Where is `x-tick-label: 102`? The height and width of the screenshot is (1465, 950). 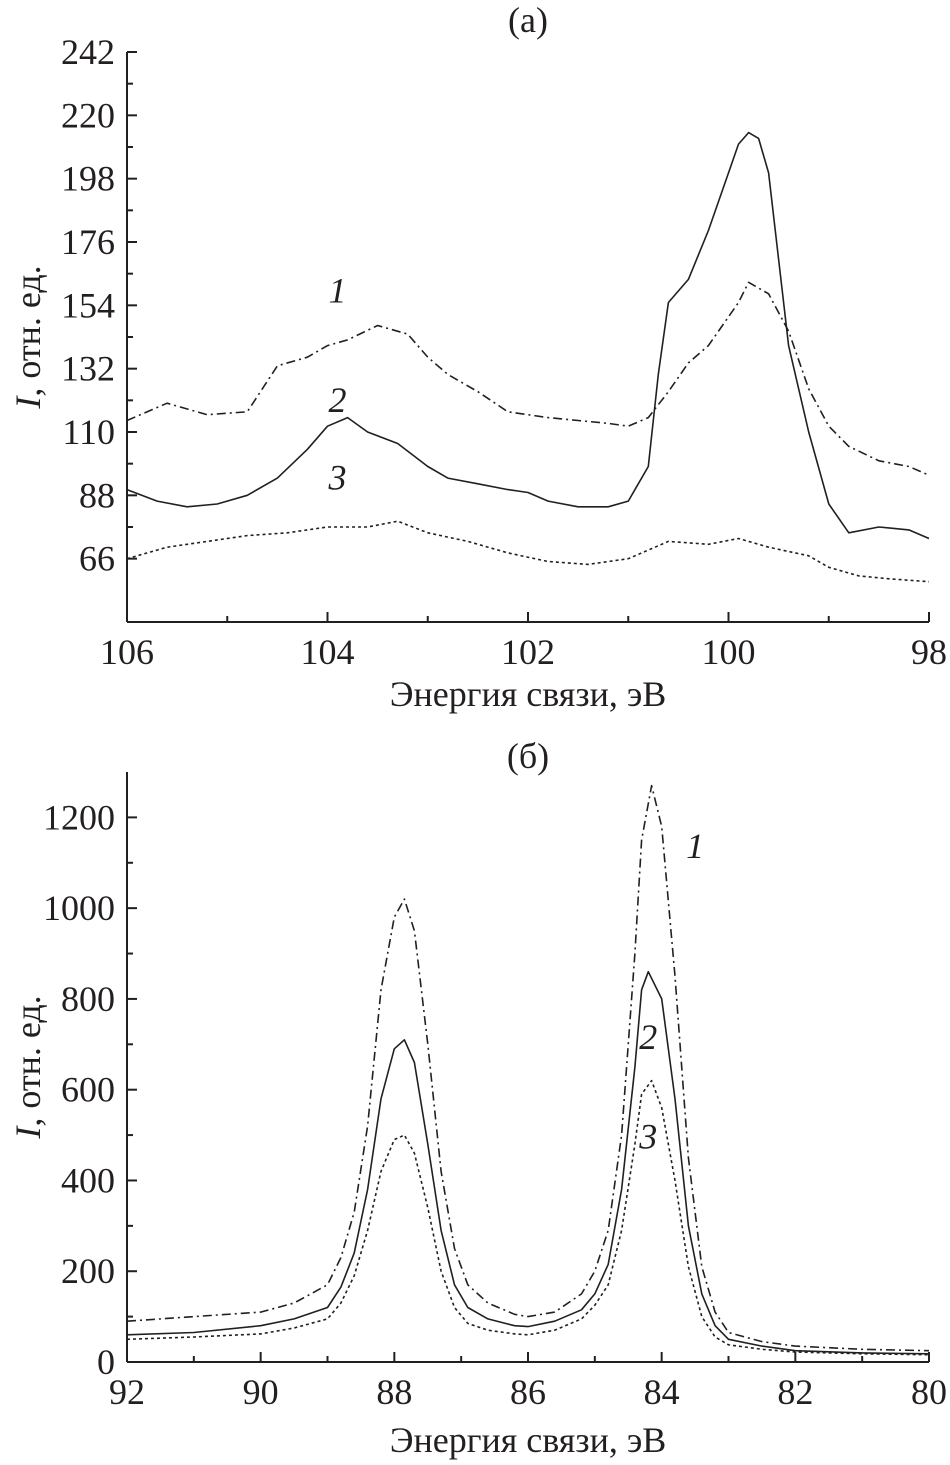
x-tick-label: 102 is located at coordinates (528, 652).